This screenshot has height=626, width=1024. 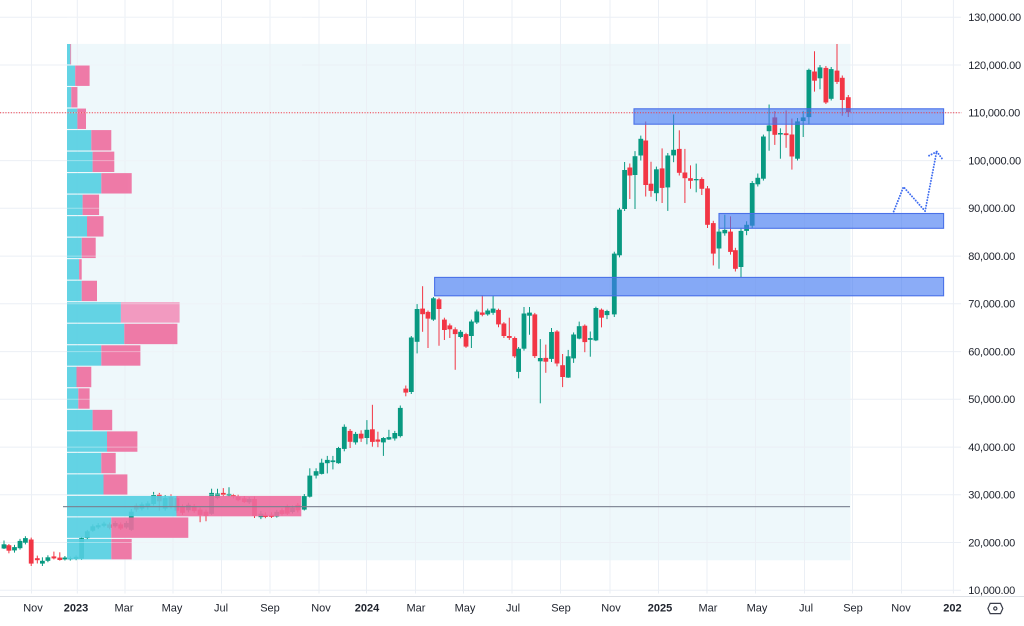 What do you see at coordinates (991, 400) in the screenshot?
I see `svg-text: 50,000.00` at bounding box center [991, 400].